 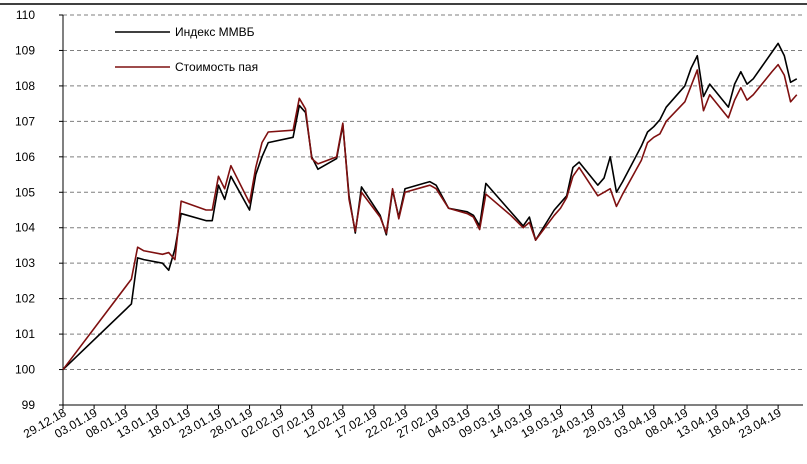 What do you see at coordinates (25, 15) in the screenshot?
I see `y-tick-label: 110` at bounding box center [25, 15].